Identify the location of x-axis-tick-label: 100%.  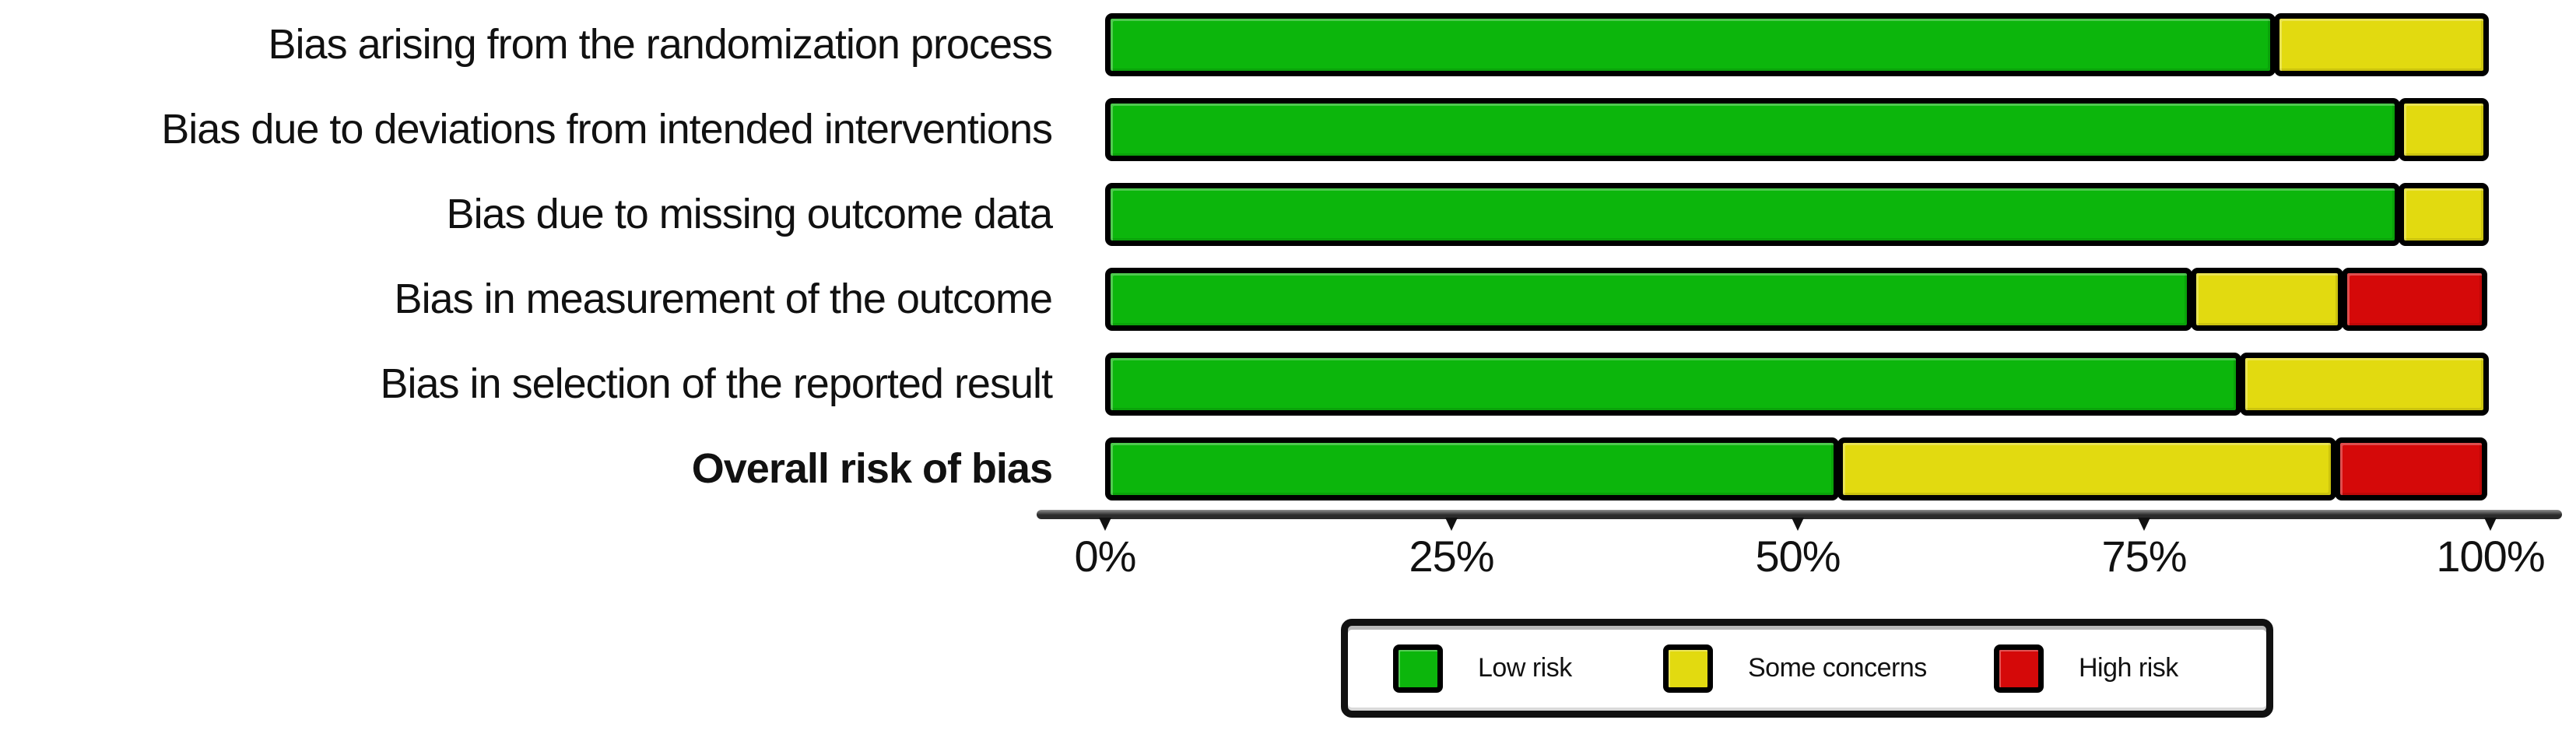
(2491, 556).